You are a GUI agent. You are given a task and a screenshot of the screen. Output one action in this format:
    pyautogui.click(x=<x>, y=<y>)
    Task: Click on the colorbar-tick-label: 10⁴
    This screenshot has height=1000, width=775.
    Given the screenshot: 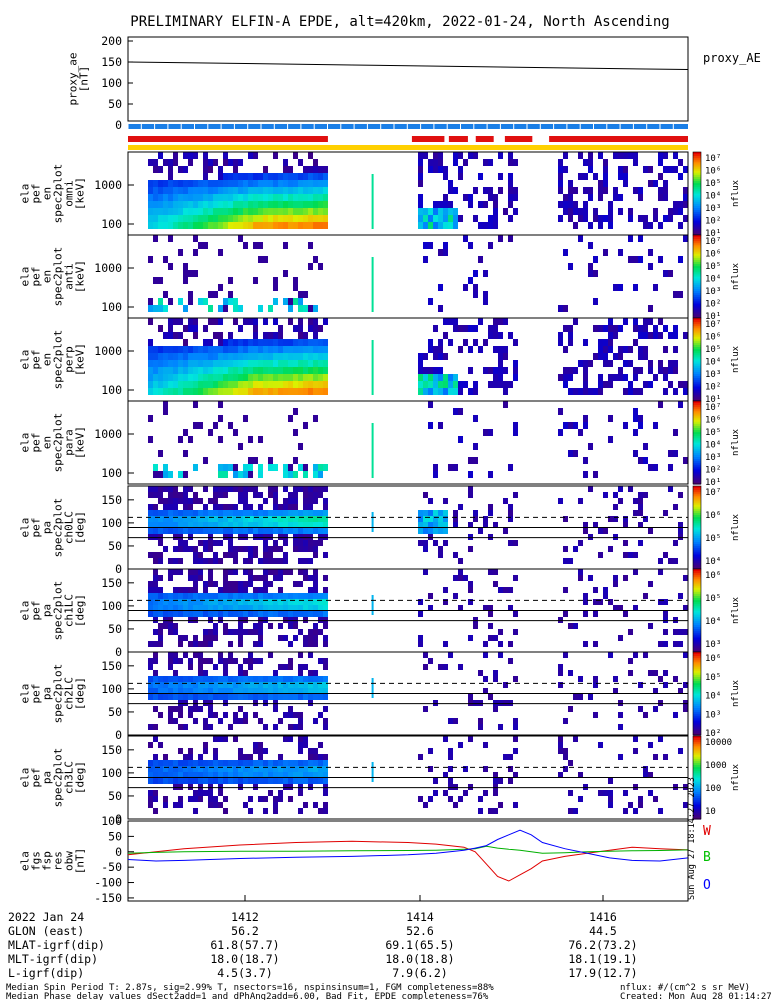 What is the action you would take?
    pyautogui.click(x=713, y=197)
    